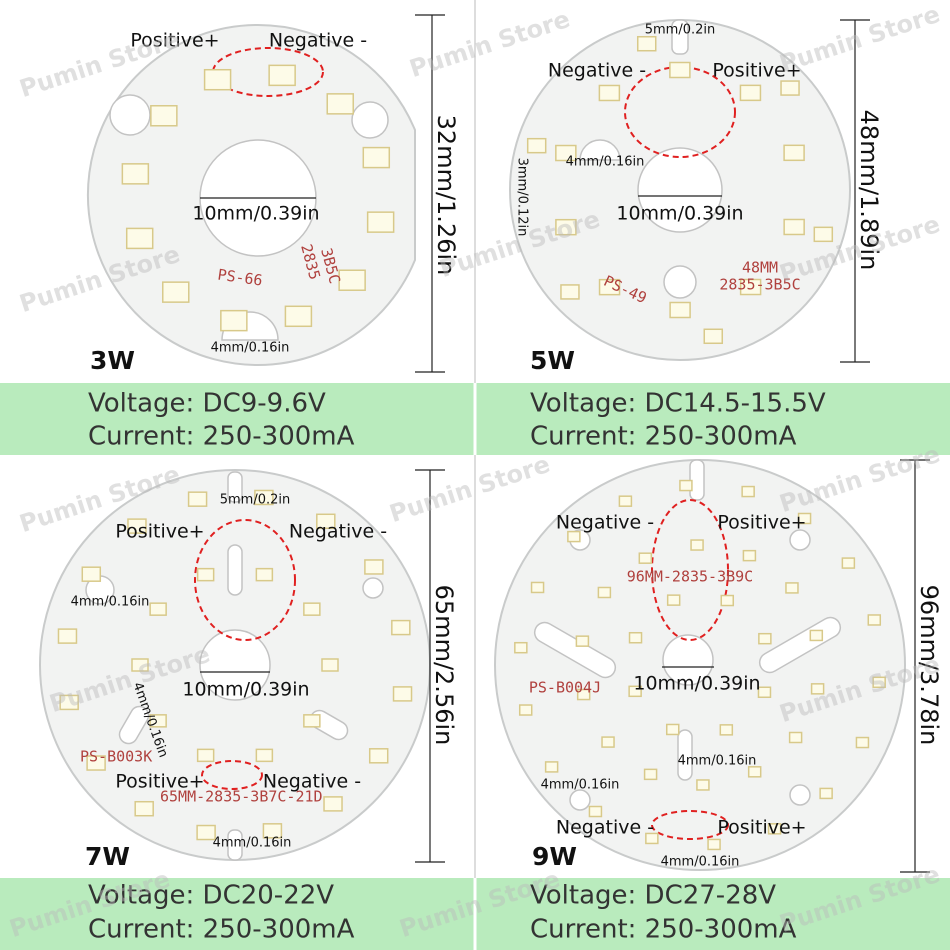  I want to click on label: 5mm/0.2in, so click(255, 500).